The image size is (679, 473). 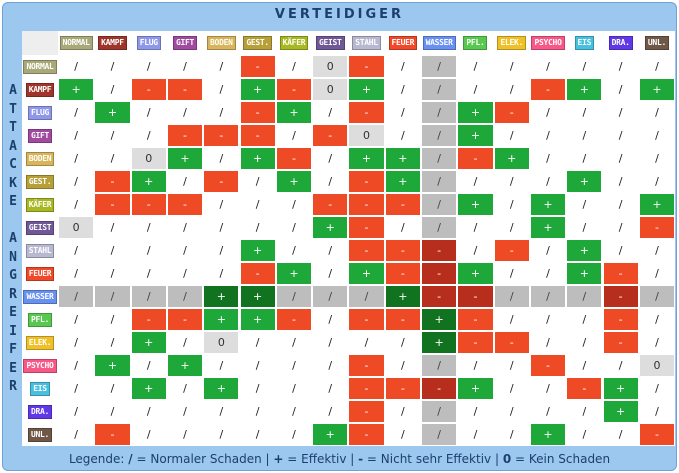 What do you see at coordinates (475, 43) in the screenshot?
I see `defender-header-pfl: PFL.` at bounding box center [475, 43].